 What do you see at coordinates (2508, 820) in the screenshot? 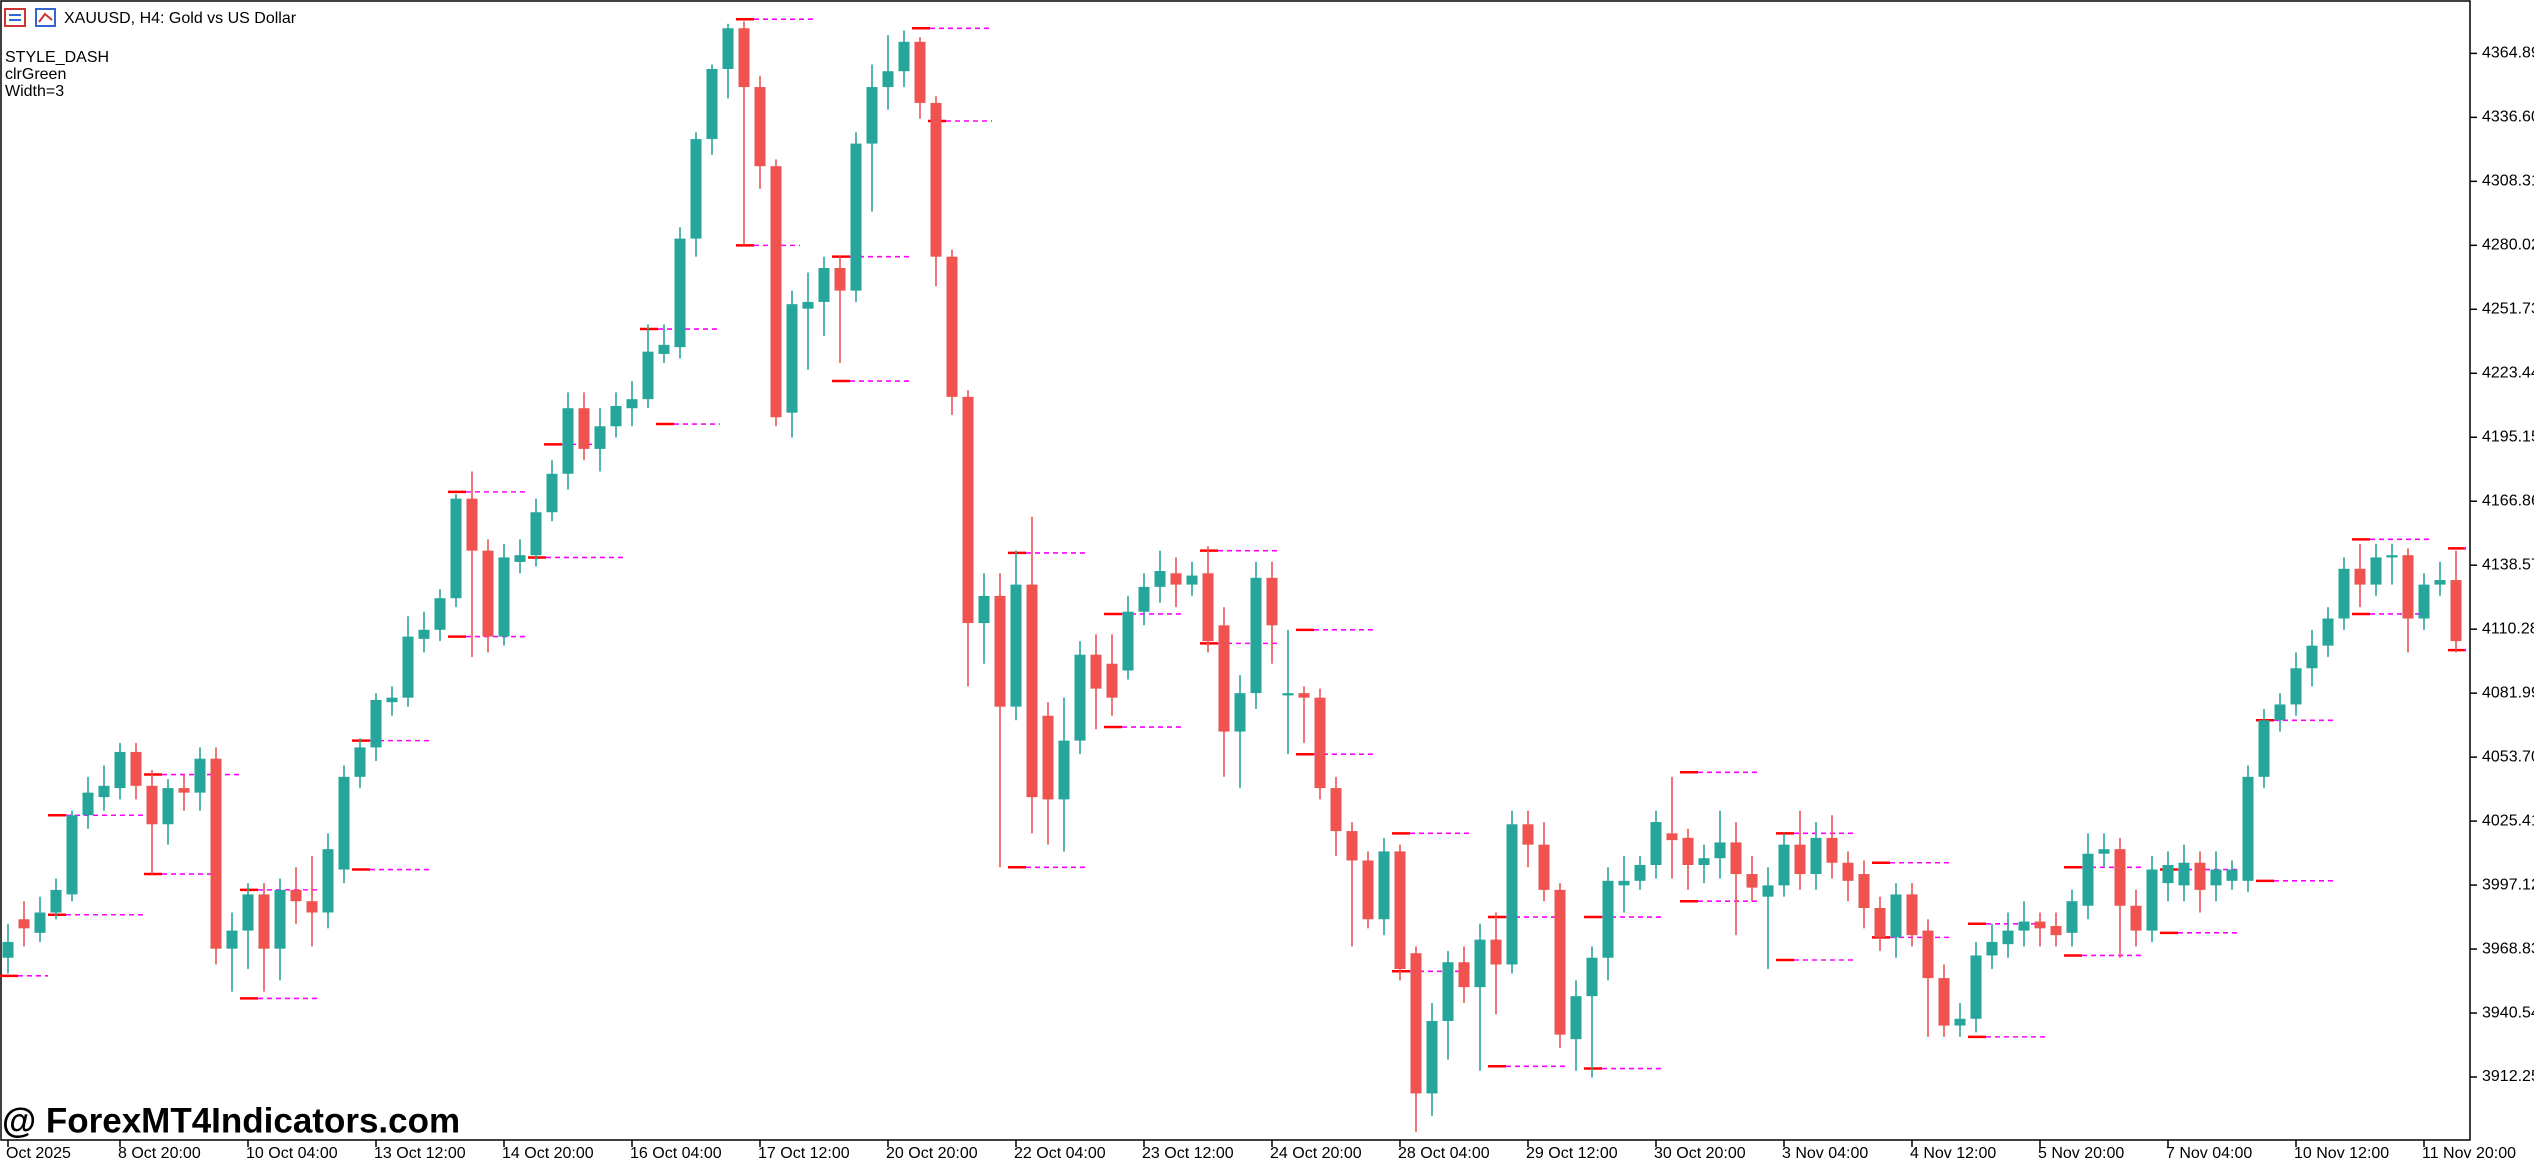
I see `y-tick-label: 4025.41` at bounding box center [2508, 820].